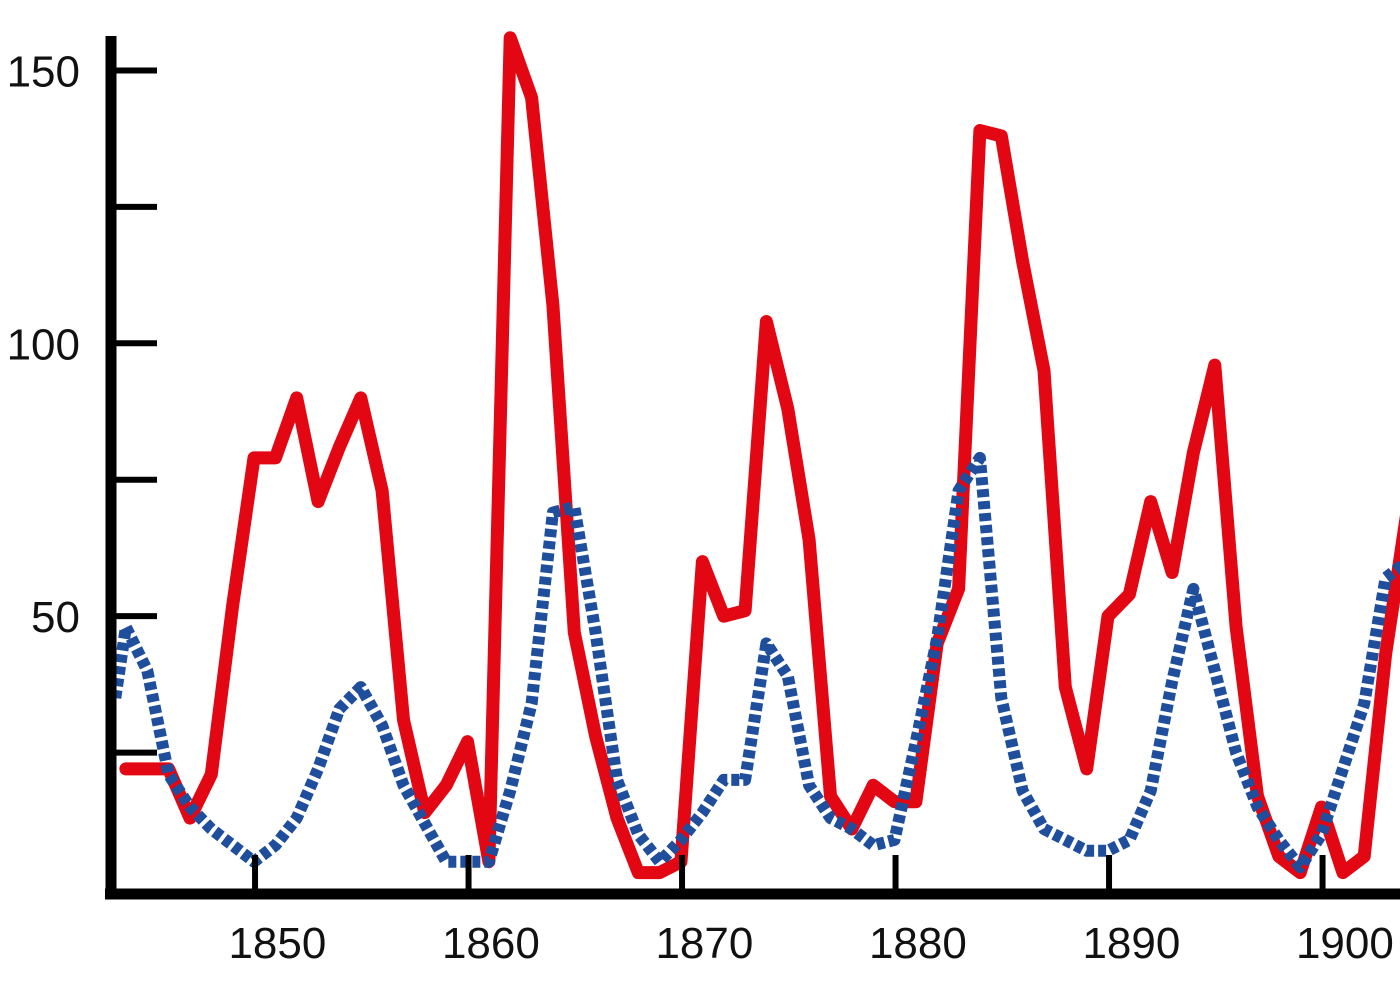 This screenshot has height=982, width=1400. Describe the element at coordinates (43, 71) in the screenshot. I see `y-tick-label-150: 150` at that location.